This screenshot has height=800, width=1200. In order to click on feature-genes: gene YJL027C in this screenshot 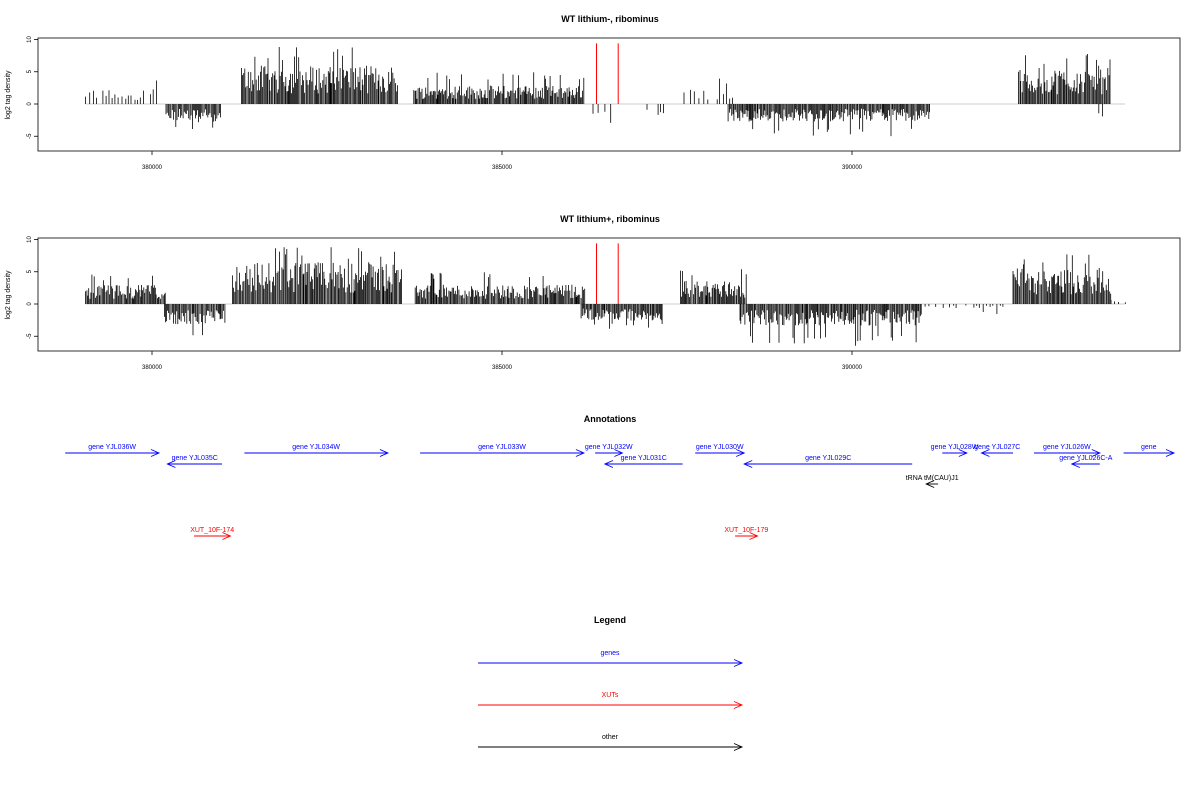, I will do `click(997, 450)`.